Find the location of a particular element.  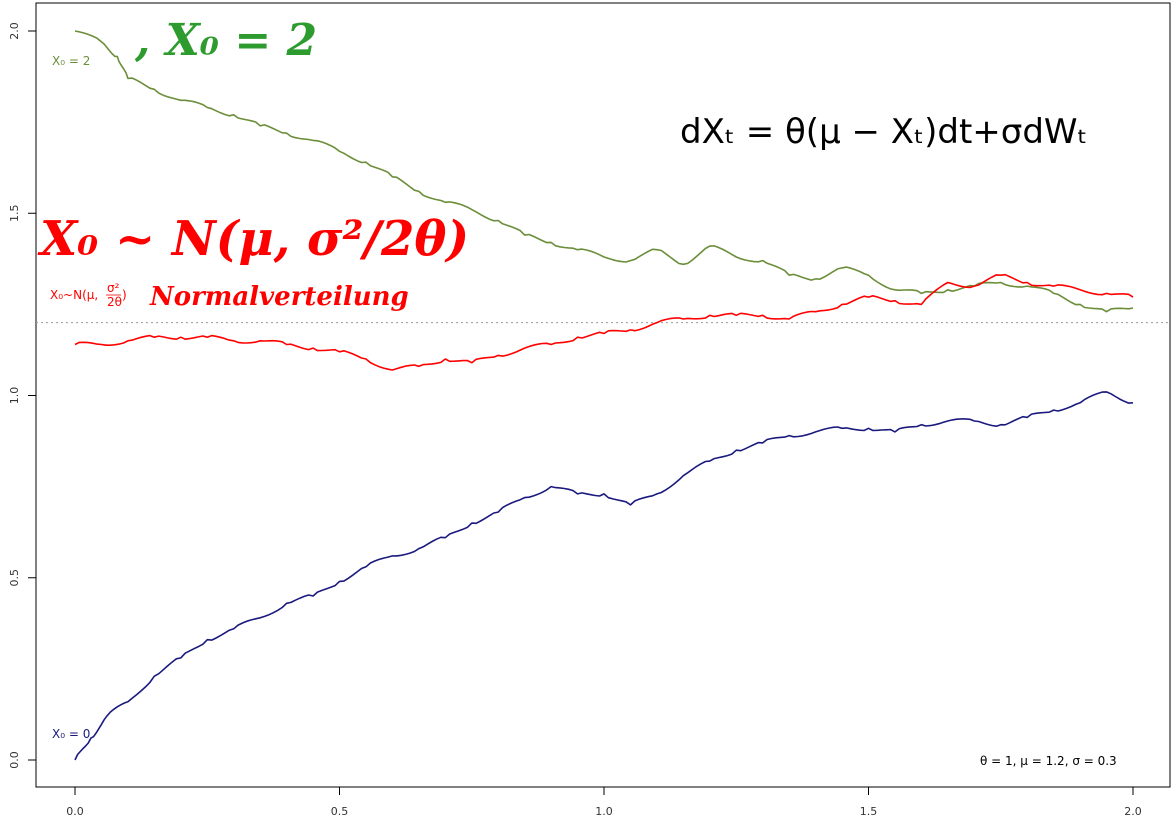

svg-text: 2θ is located at coordinates (114, 302).